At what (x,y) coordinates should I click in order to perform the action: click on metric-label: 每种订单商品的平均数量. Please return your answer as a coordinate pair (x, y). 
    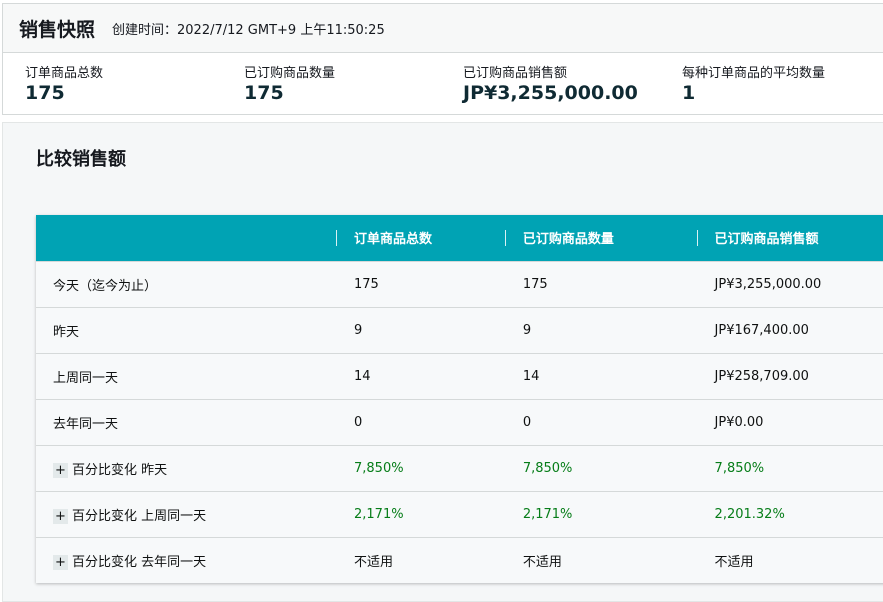
    Looking at the image, I should click on (754, 73).